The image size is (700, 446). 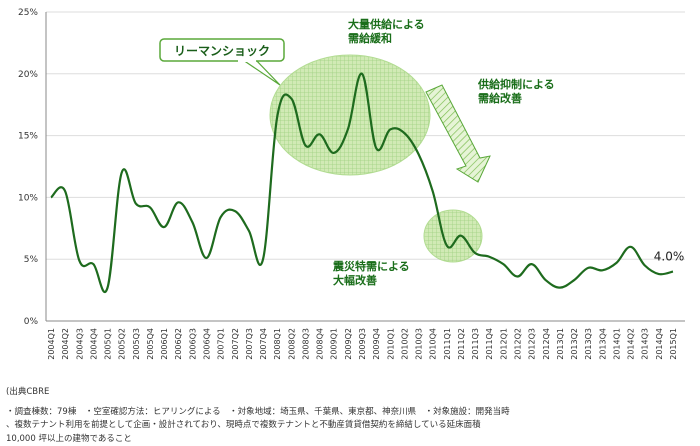 I want to click on restraint-label-2: 需給改善, so click(x=500, y=98).